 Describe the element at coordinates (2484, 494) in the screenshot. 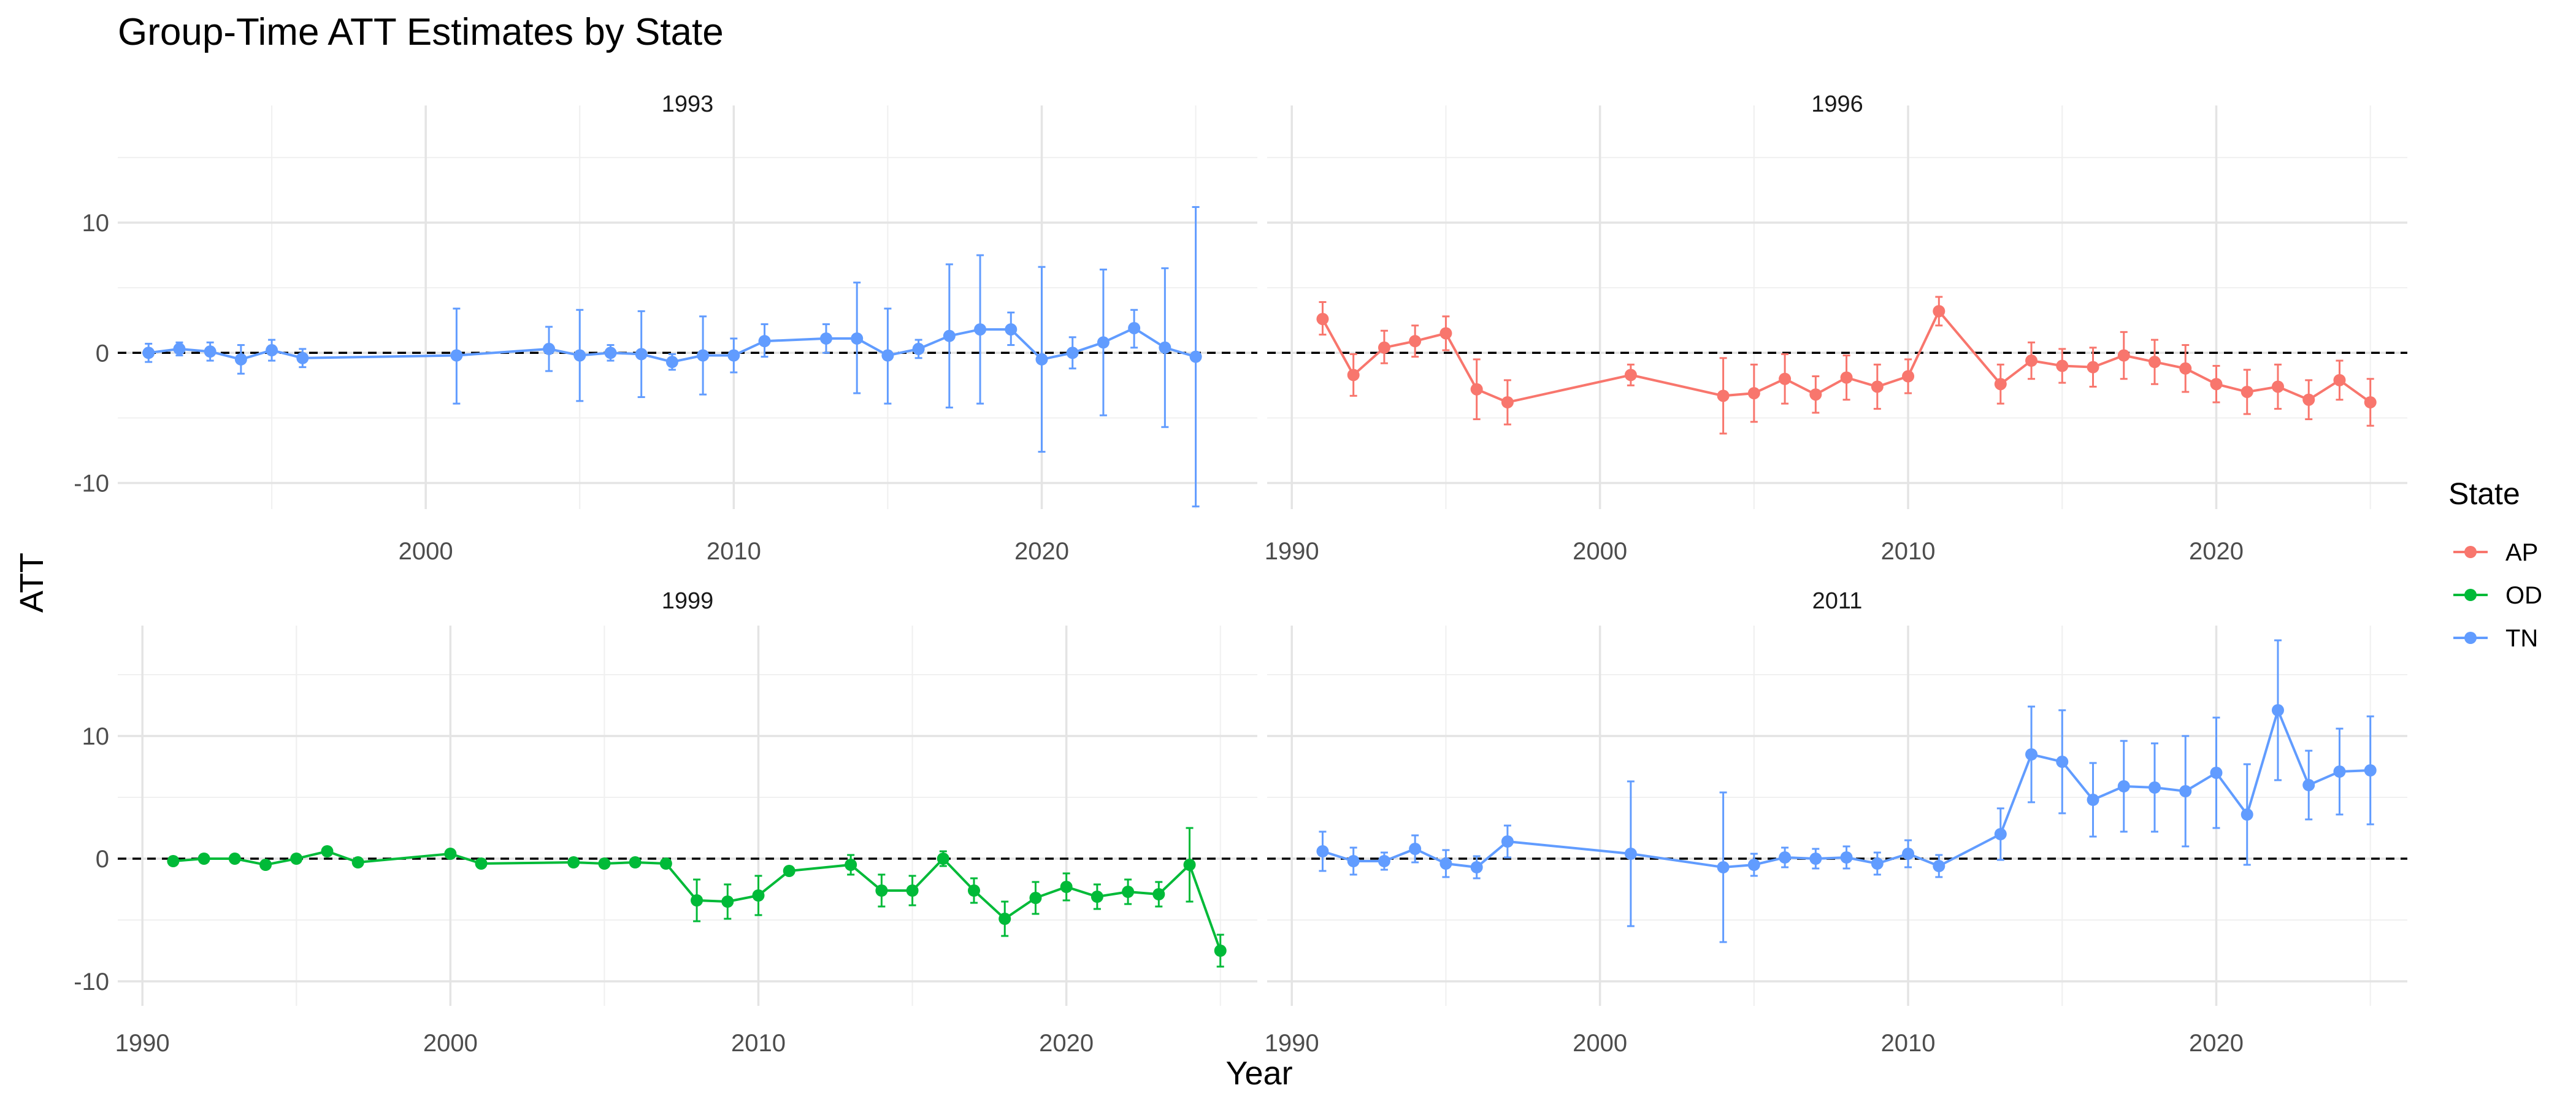

I see `legend-title: State` at that location.